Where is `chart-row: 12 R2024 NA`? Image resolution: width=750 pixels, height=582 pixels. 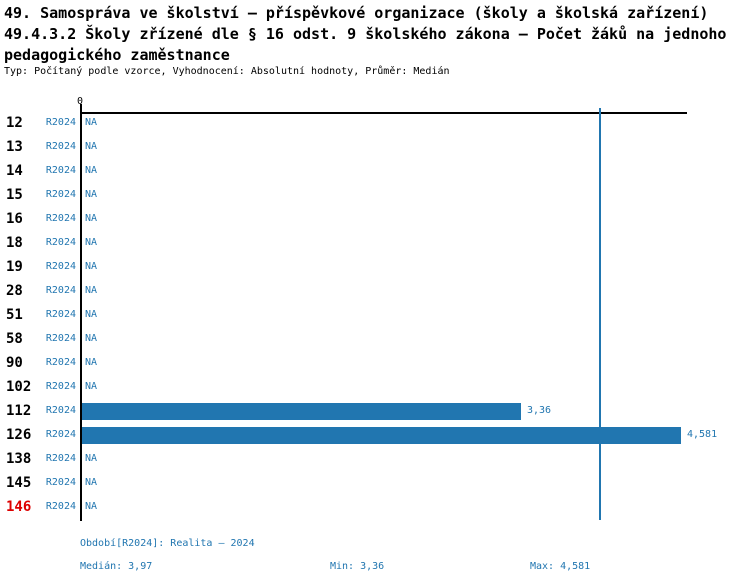
chart-row: 12 R2024 NA is located at coordinates (375, 123).